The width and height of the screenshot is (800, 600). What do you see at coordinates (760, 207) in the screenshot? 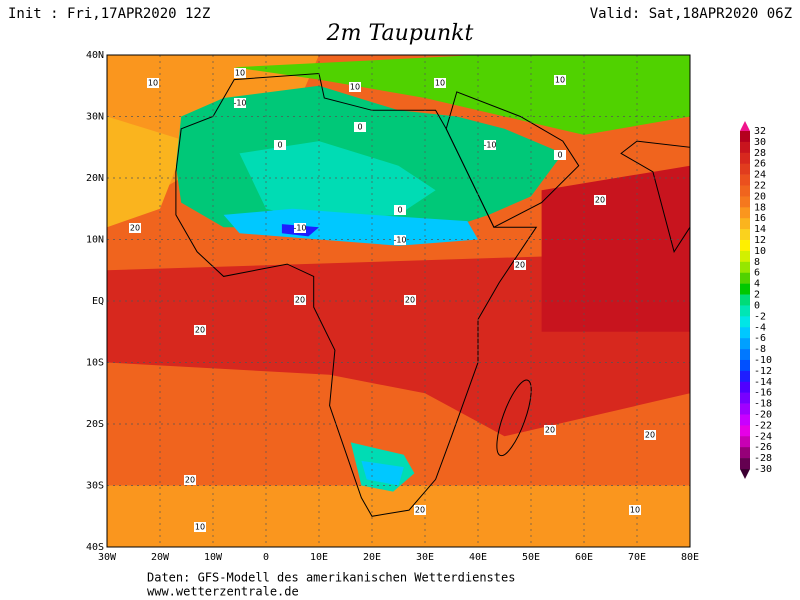
I see `colorbar-label: 18` at bounding box center [760, 207].